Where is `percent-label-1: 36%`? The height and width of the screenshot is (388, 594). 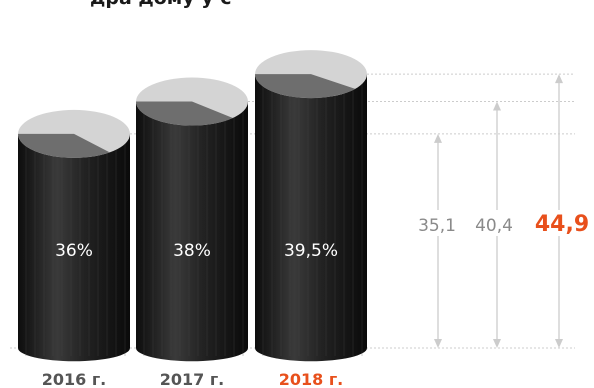 percent-label-1: 36% is located at coordinates (74, 251).